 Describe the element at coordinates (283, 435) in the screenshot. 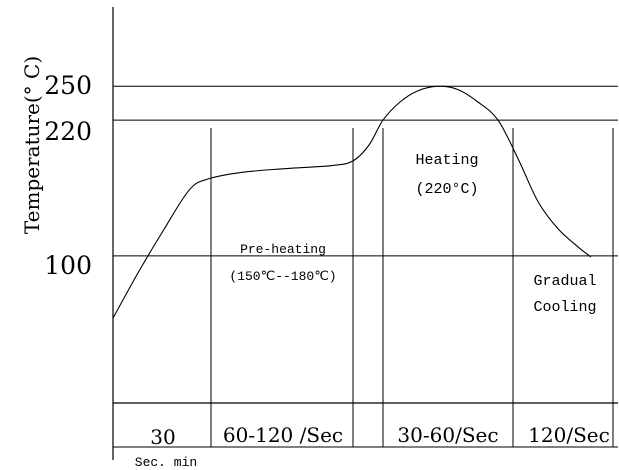

I see `duration-label-pre-heating: 60-120 /Sec` at that location.